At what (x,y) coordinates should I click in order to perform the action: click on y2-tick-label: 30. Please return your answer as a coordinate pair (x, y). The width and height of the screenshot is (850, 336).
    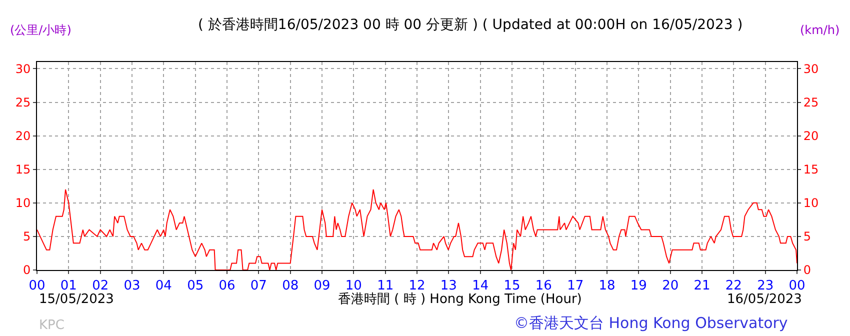
    Looking at the image, I should click on (811, 69).